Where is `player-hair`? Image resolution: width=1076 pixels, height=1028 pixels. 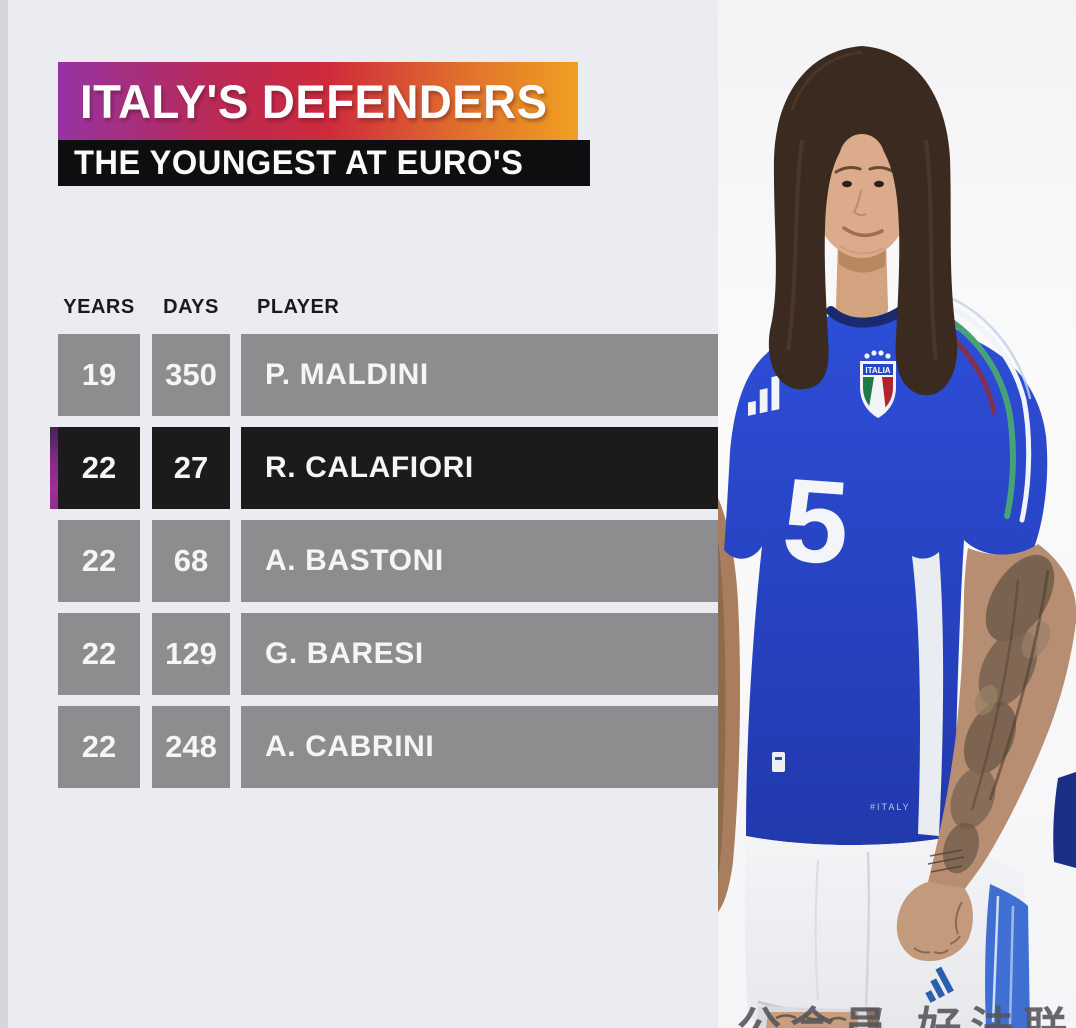 player-hair is located at coordinates (863, 221).